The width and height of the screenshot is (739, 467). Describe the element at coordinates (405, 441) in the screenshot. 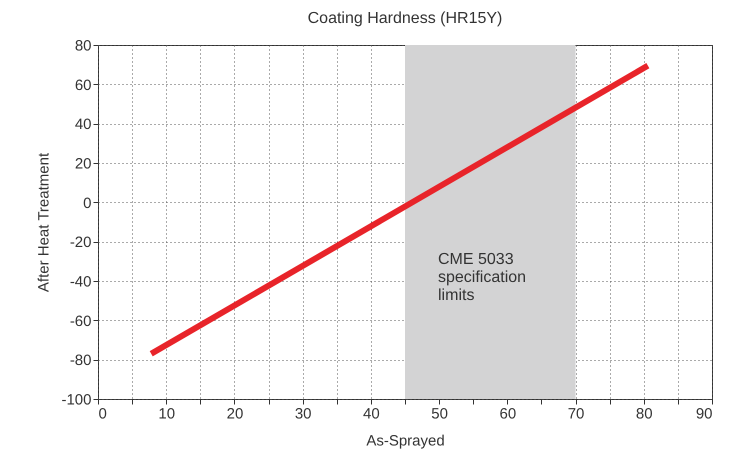

I see `x-axis-title: As-Sprayed` at that location.